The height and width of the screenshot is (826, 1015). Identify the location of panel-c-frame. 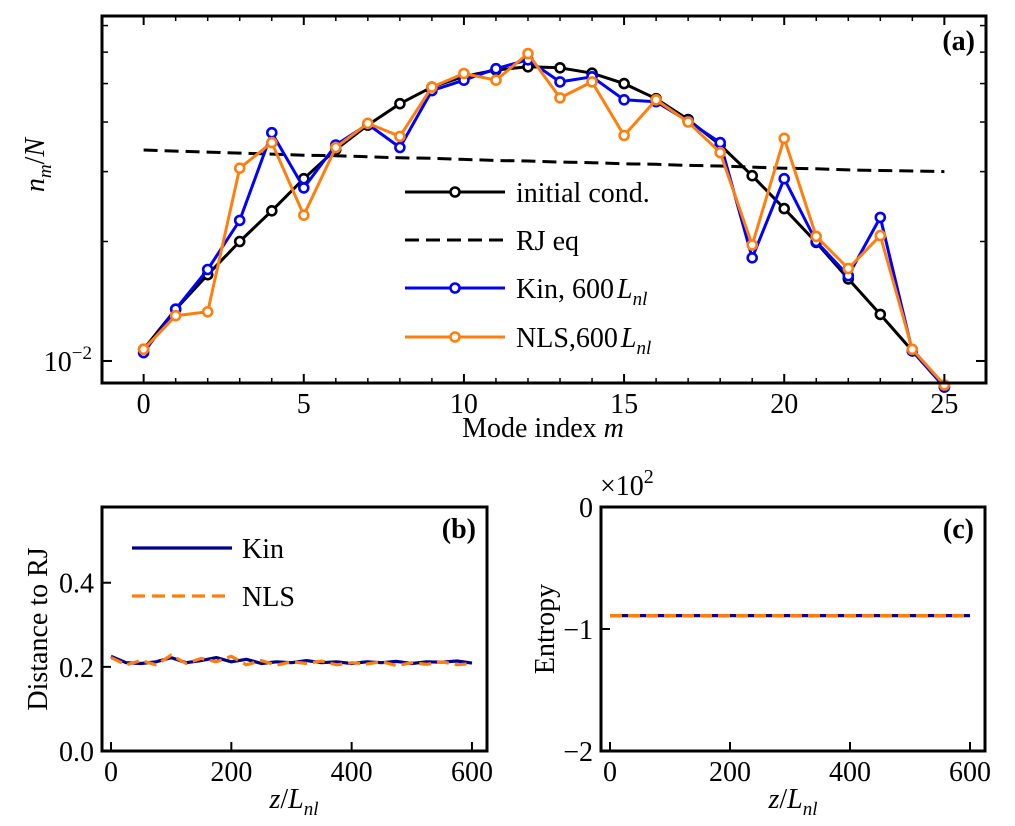
(793, 629).